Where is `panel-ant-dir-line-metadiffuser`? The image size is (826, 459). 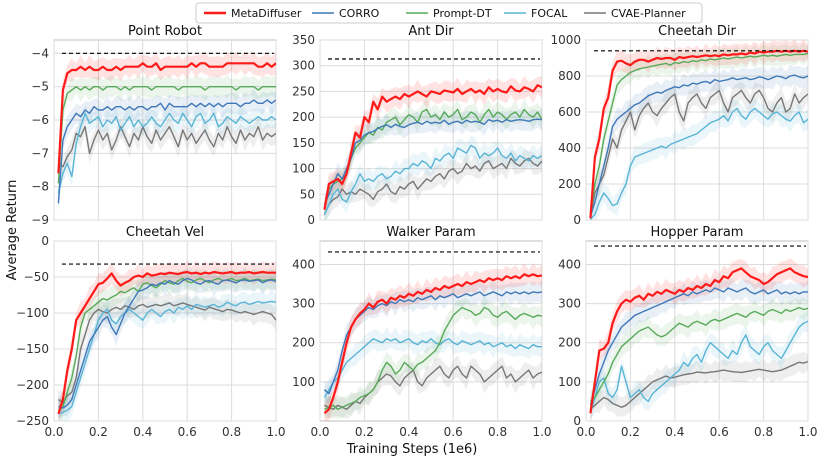
panel-ant-dir-line-metadiffuser is located at coordinates (432, 147).